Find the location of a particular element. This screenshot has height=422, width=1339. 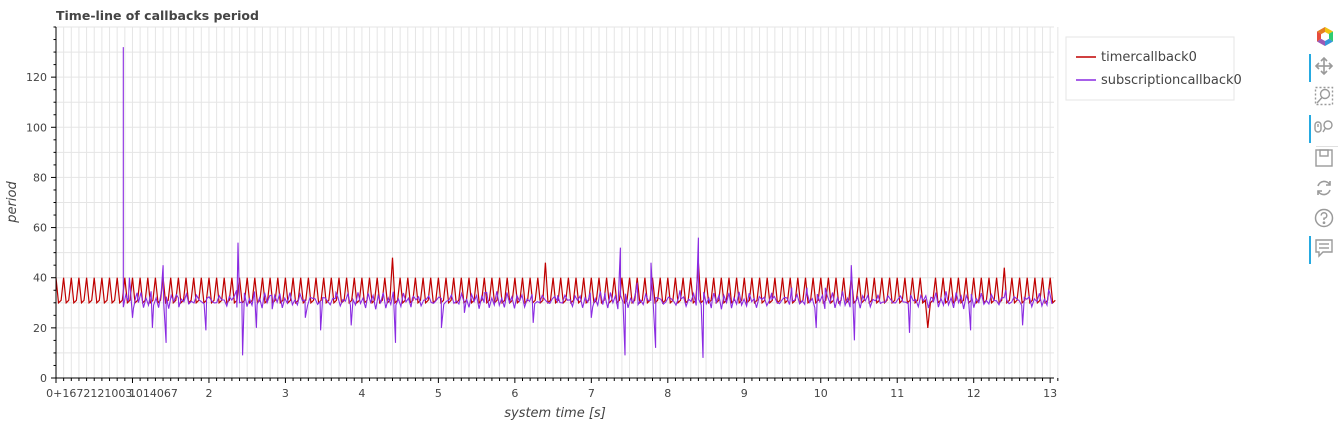

chart-title: Time-line of callbacks period is located at coordinates (157, 15).